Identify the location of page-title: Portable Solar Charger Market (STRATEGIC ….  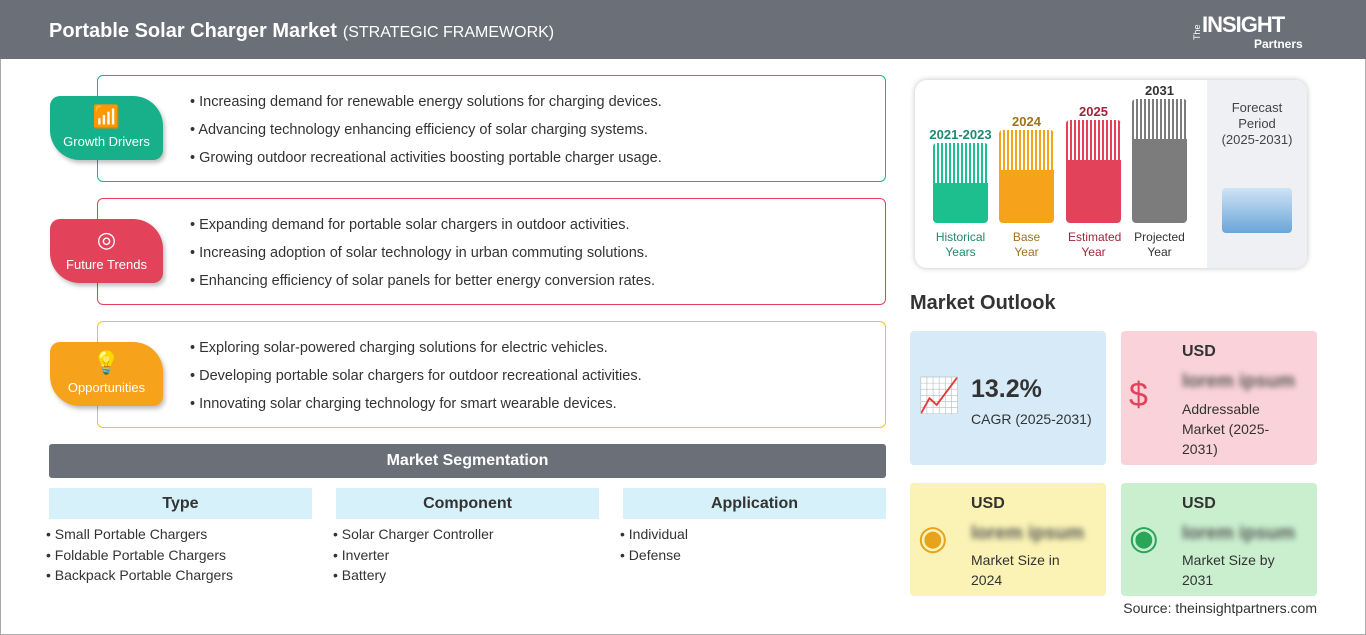
(302, 31).